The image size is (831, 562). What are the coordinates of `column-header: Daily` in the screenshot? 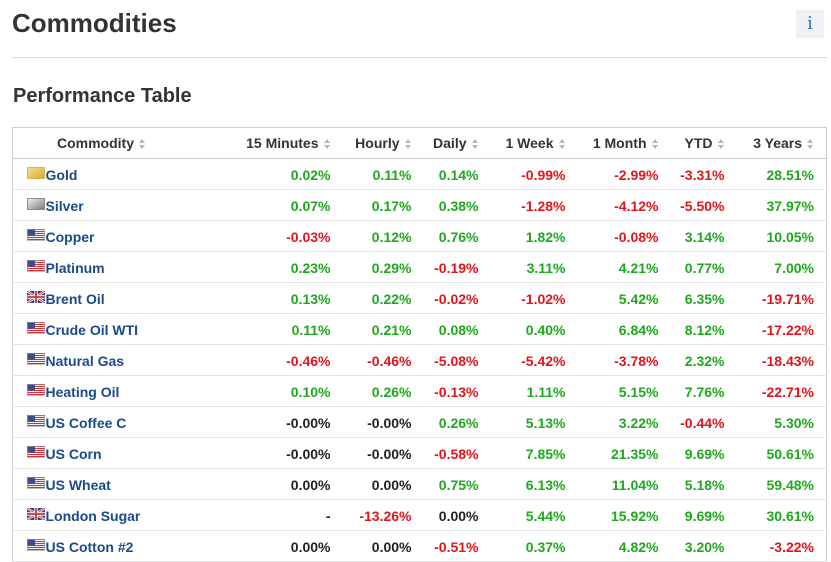 It's located at (451, 143).